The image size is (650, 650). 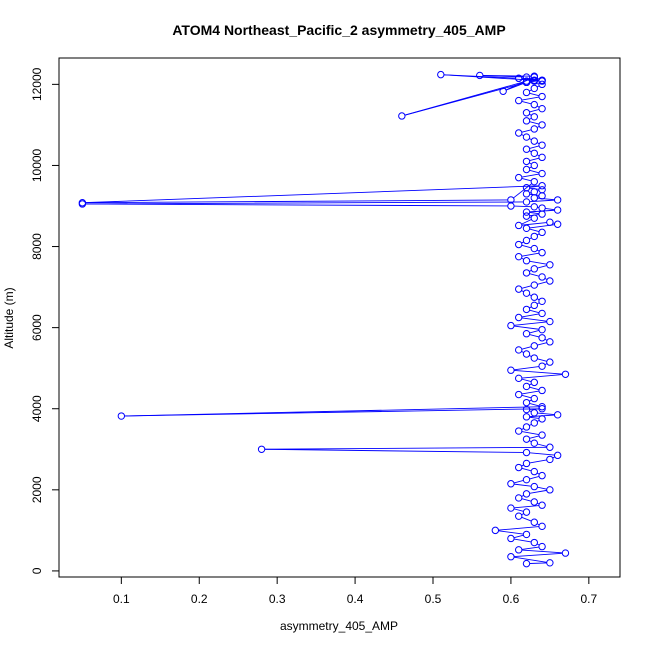 I want to click on y-tick-label: 6000, so click(x=37, y=327).